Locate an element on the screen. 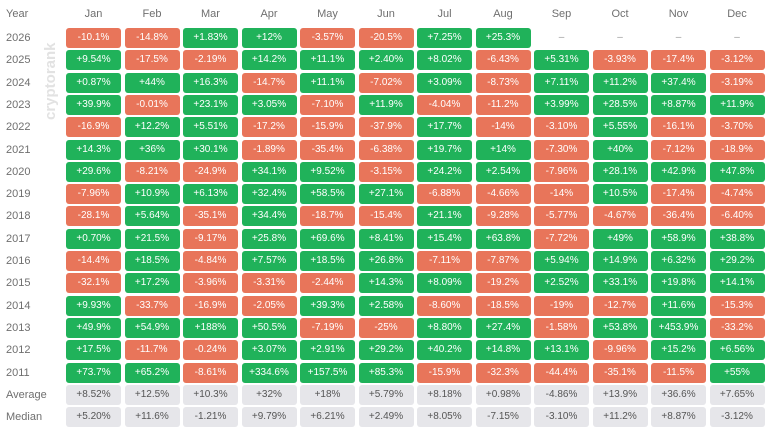  return-cell-2023-may: -7.10% is located at coordinates (327, 104).